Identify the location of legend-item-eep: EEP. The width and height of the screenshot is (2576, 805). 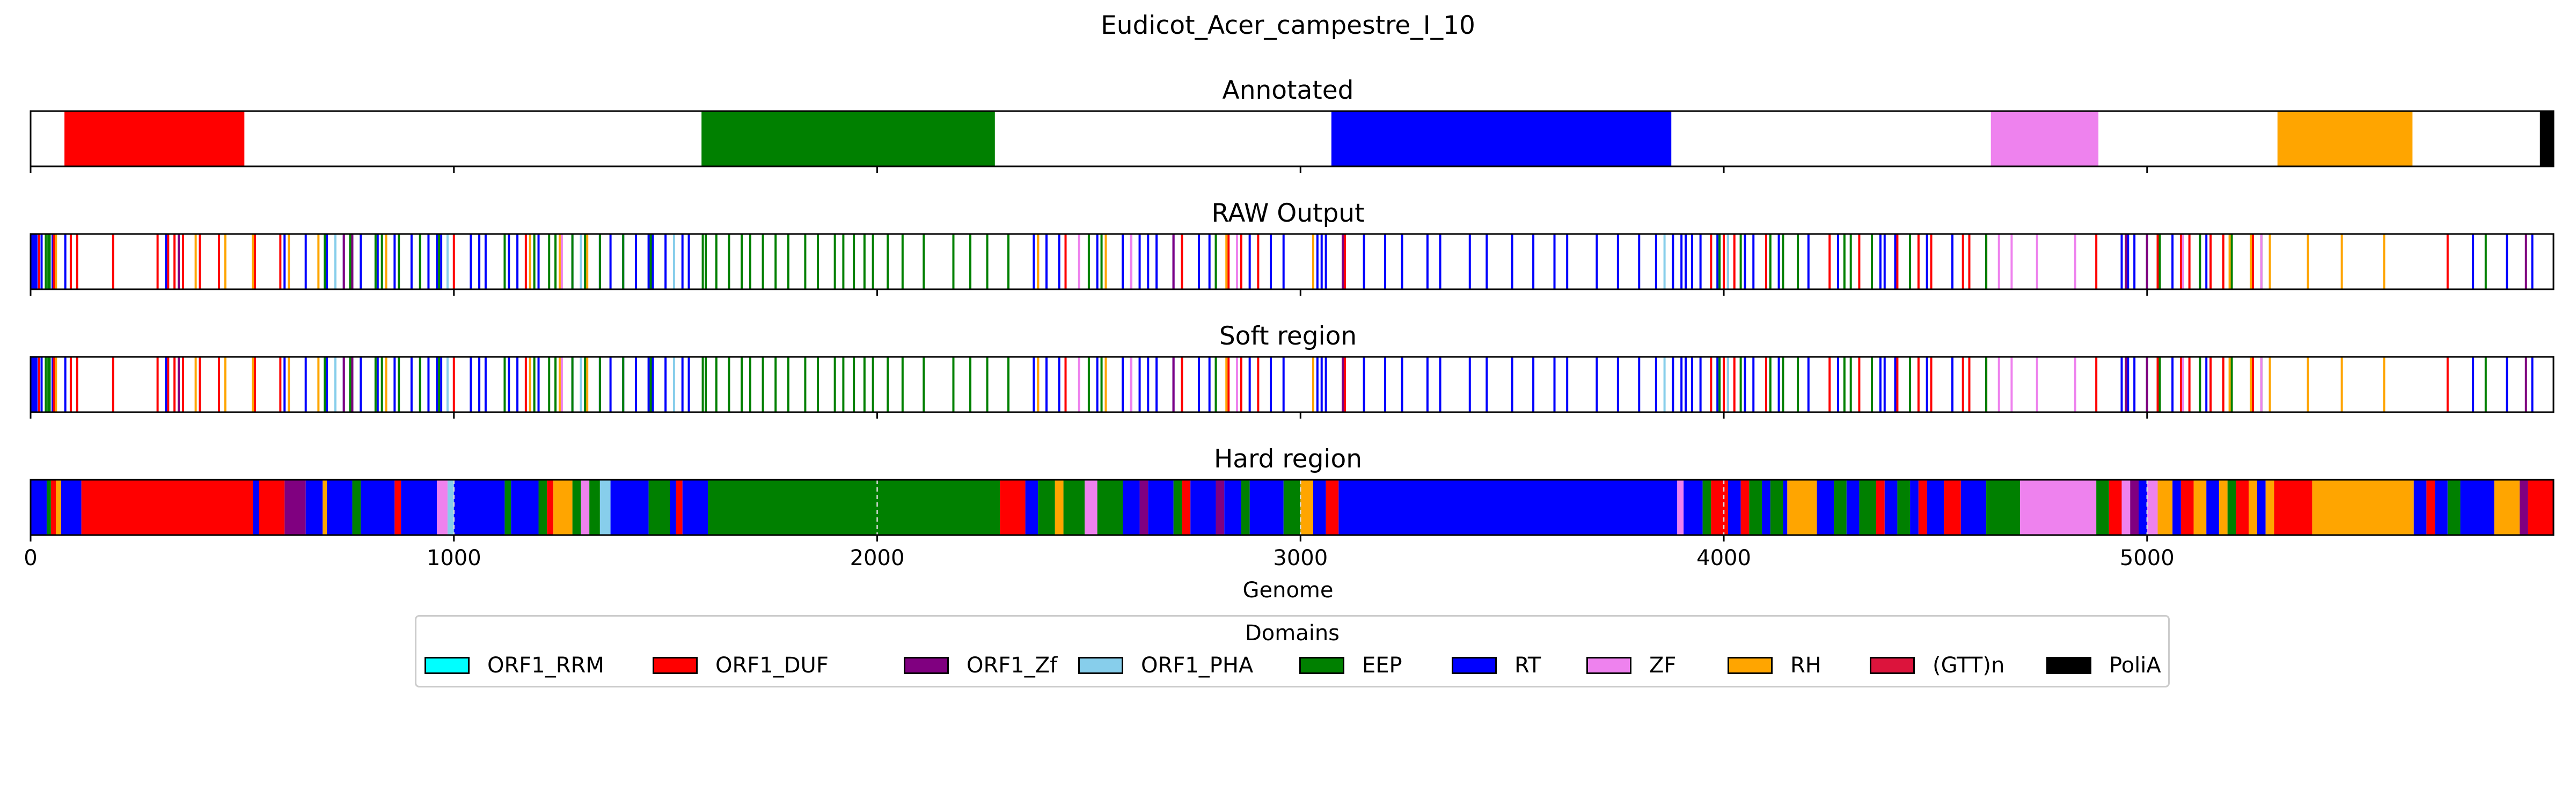
(1350, 665).